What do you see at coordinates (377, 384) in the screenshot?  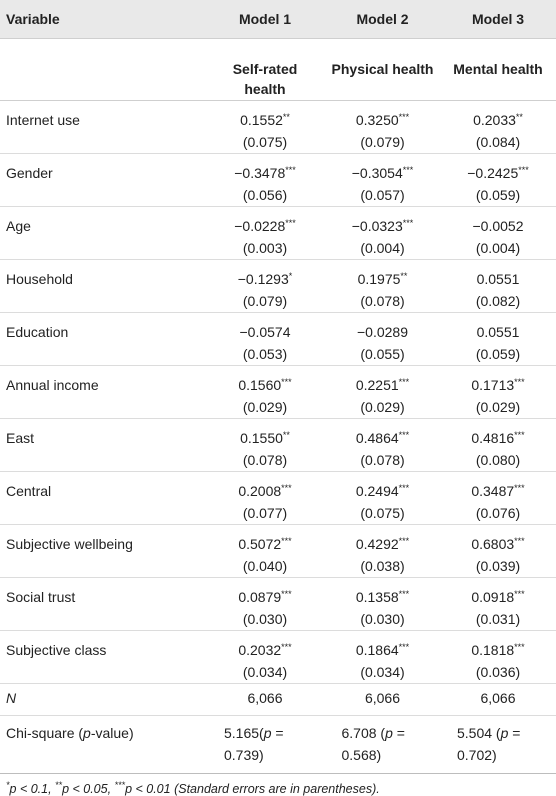 I see `coefficient: 0.2251` at bounding box center [377, 384].